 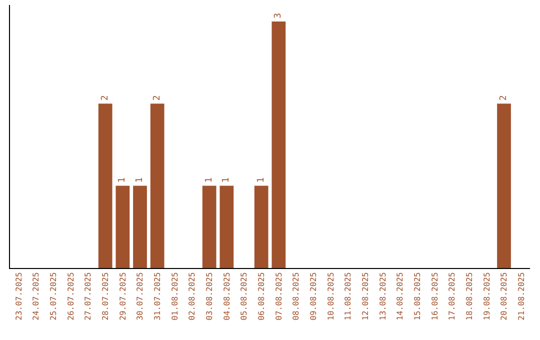 What do you see at coordinates (140, 296) in the screenshot?
I see `x-tick-label: 30.07.2025` at bounding box center [140, 296].